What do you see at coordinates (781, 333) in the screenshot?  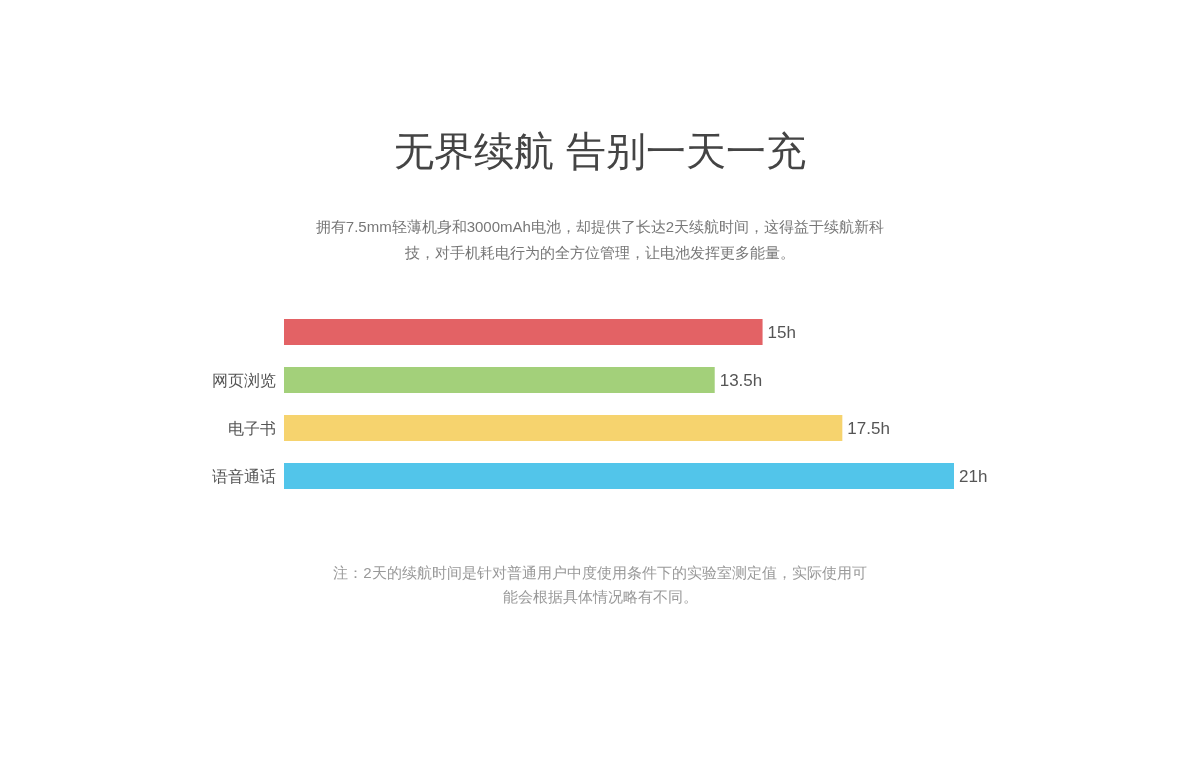 I see `data-label: 15h` at bounding box center [781, 333].